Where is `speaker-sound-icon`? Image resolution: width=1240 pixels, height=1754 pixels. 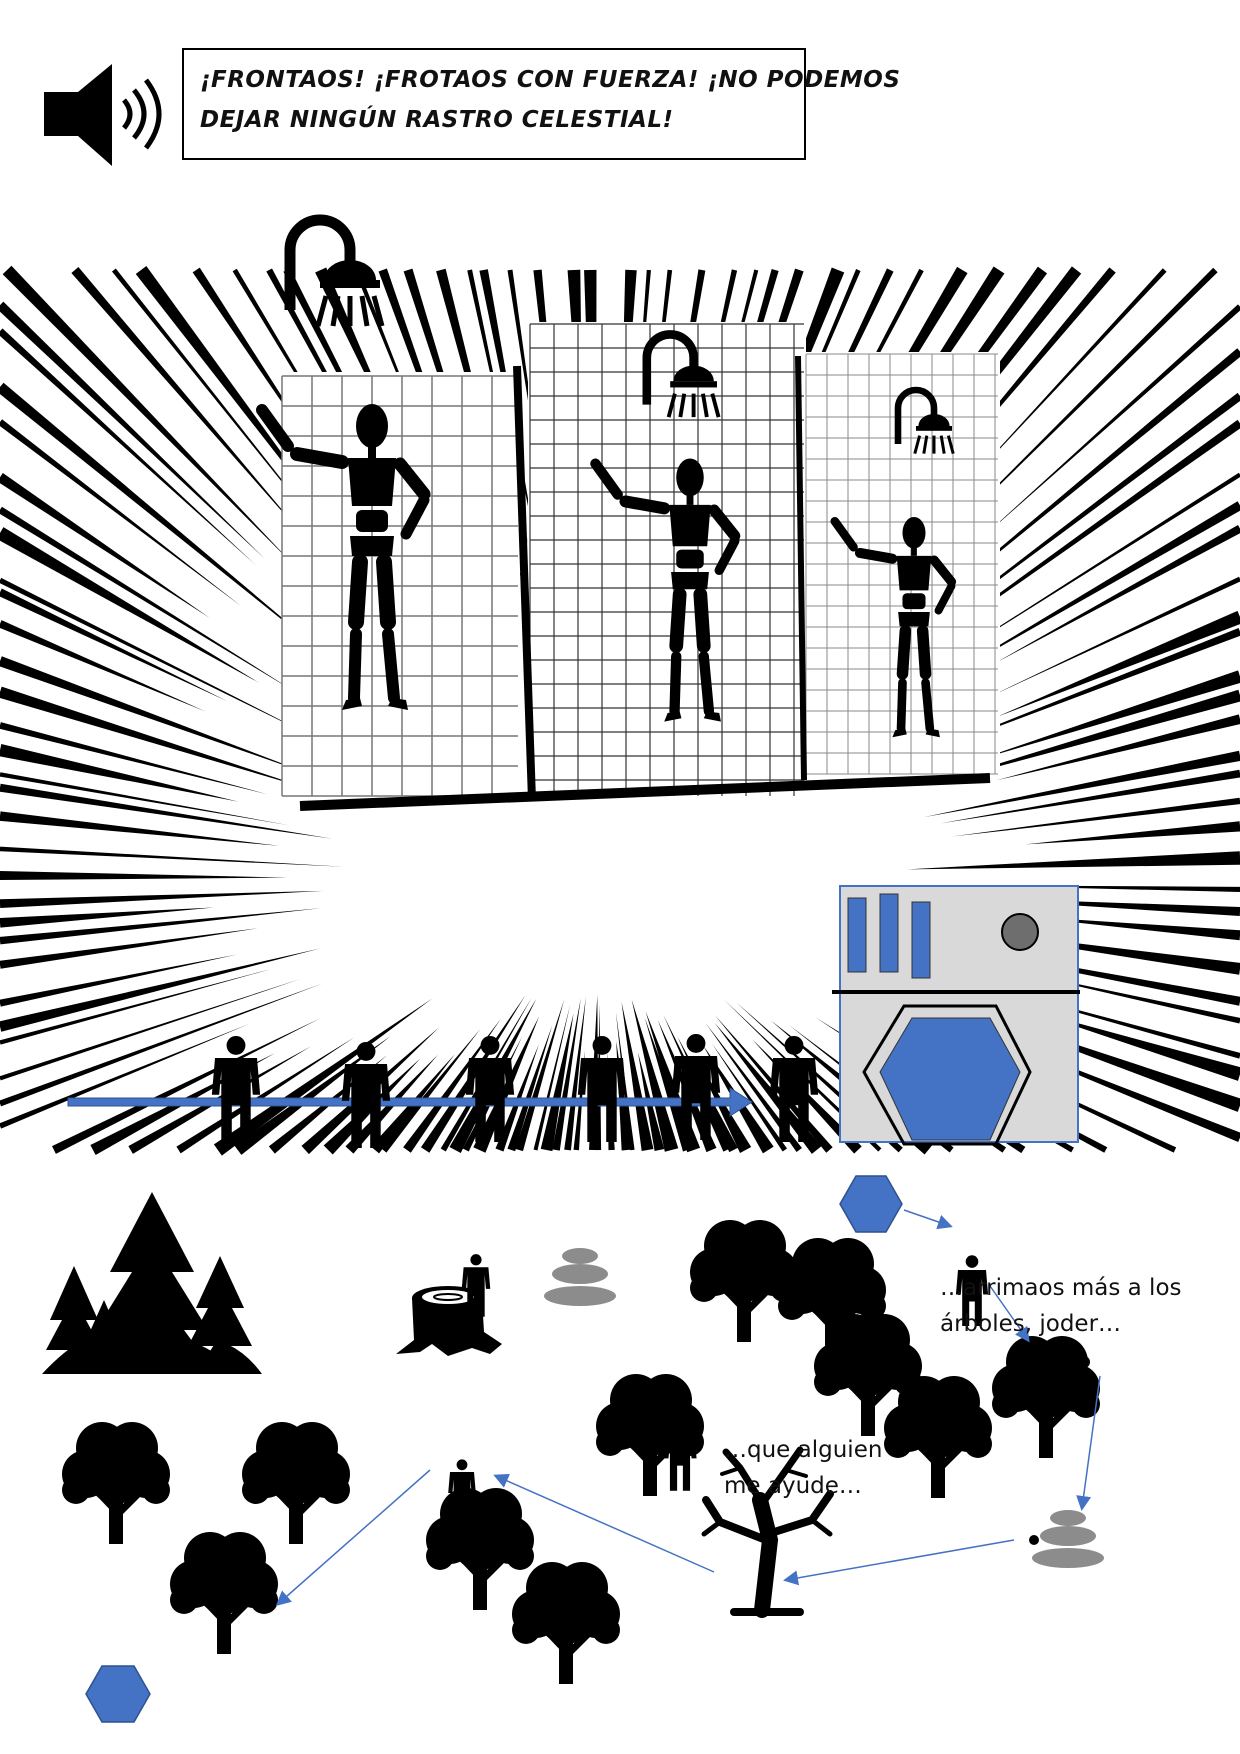
speaker-sound-icon is located at coordinates (103, 115).